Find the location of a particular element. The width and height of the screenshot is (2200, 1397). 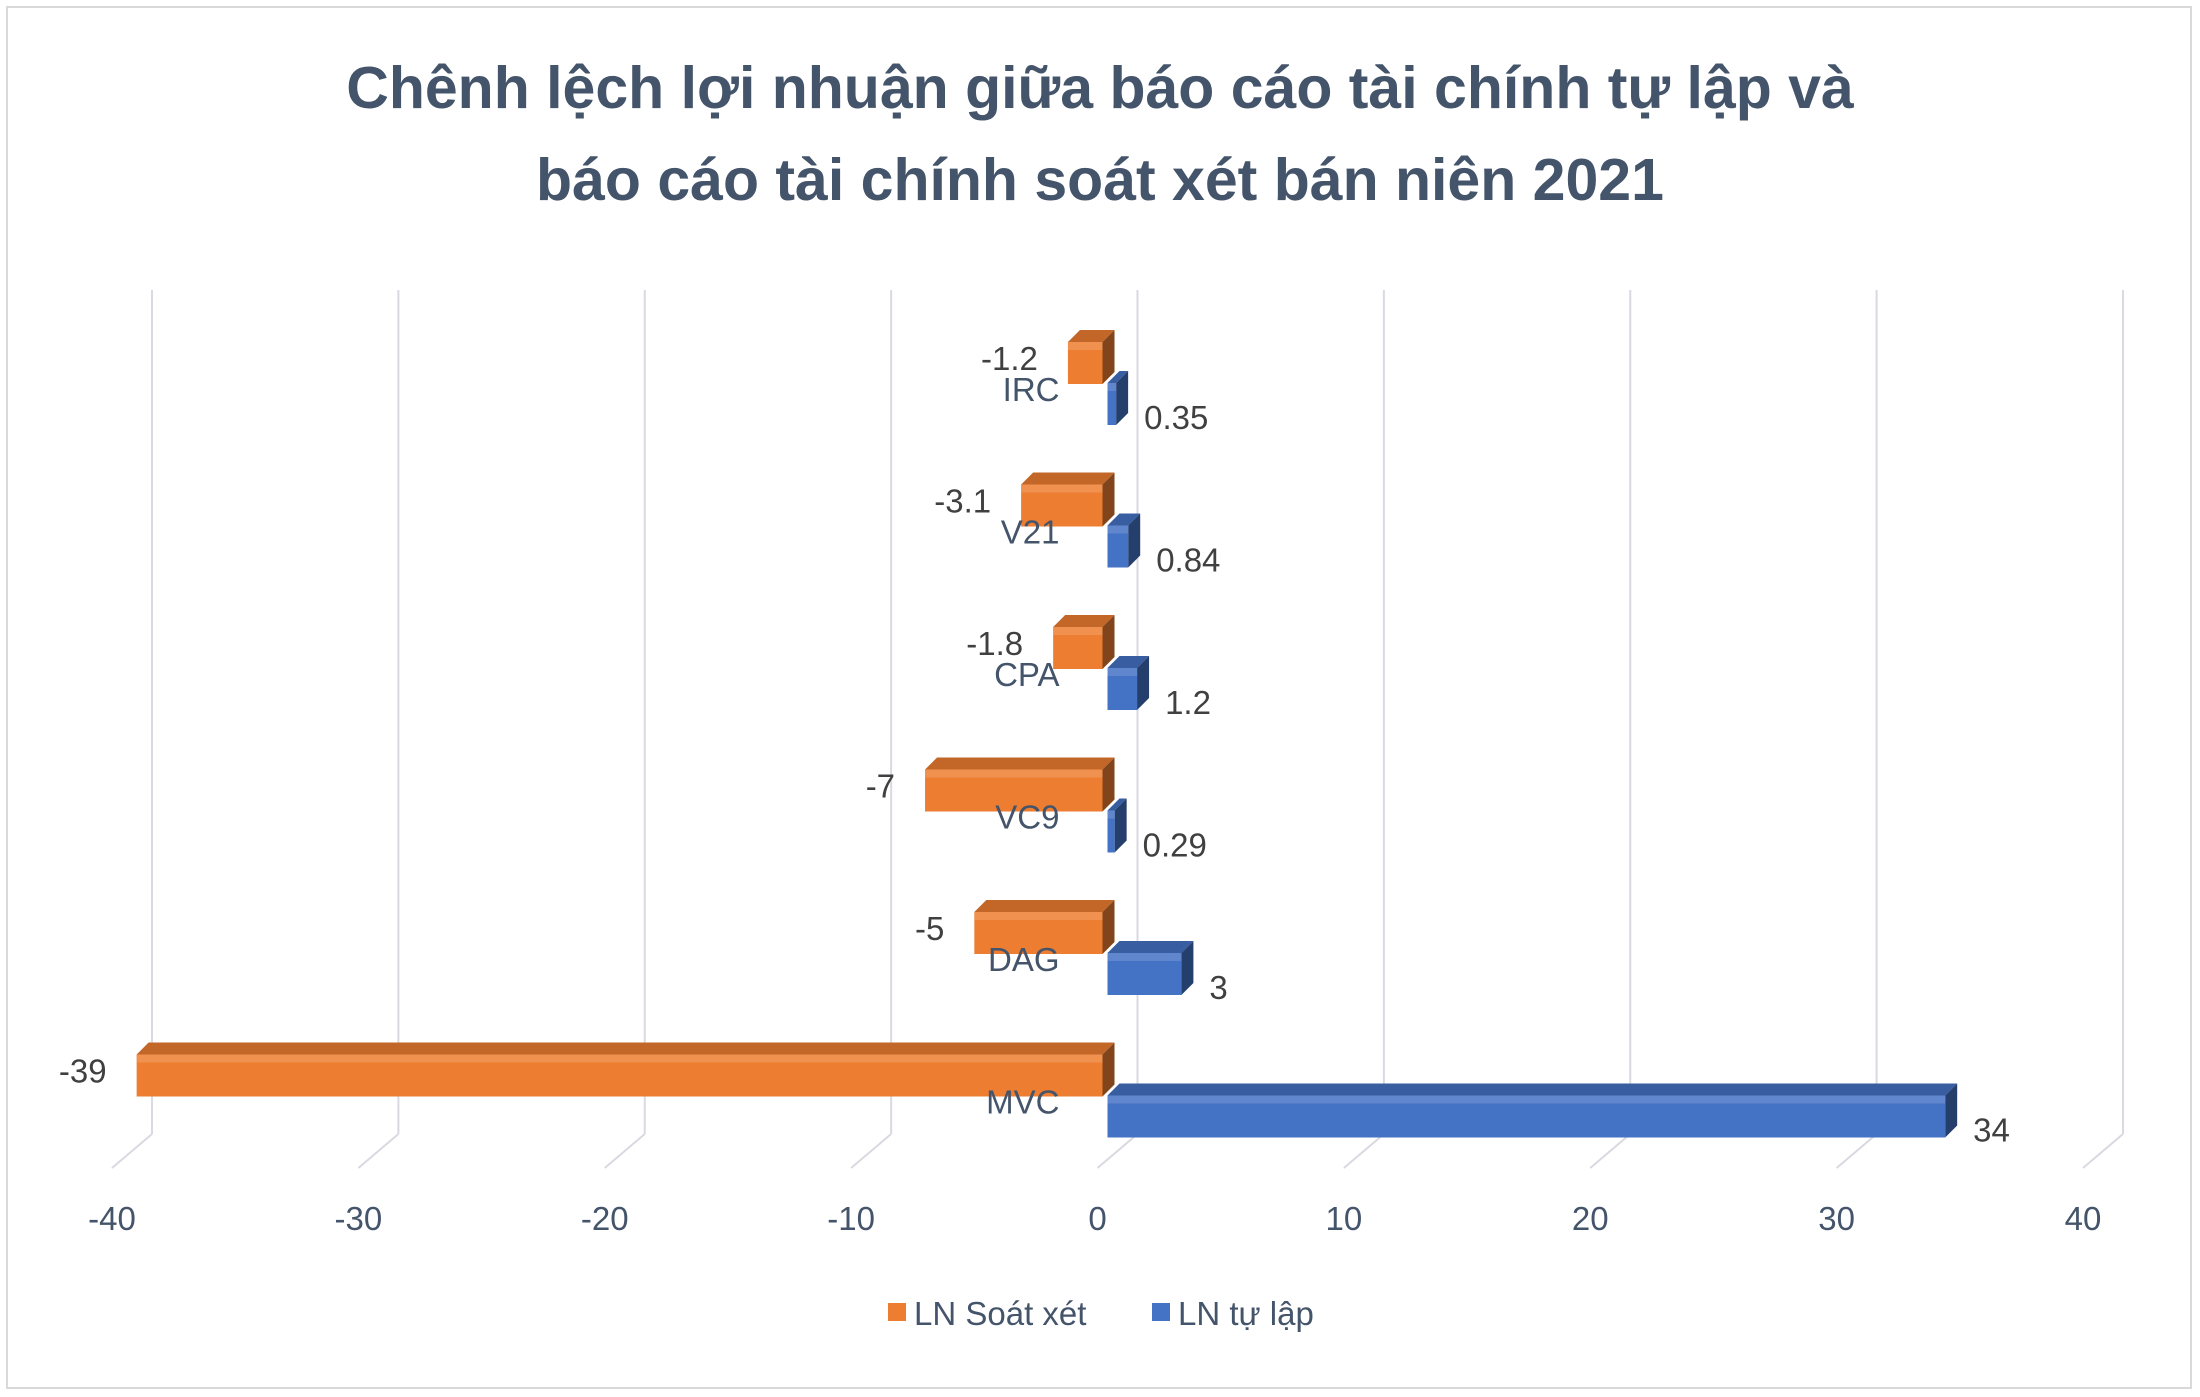

legend-label: LN tự lập is located at coordinates (1246, 1313).